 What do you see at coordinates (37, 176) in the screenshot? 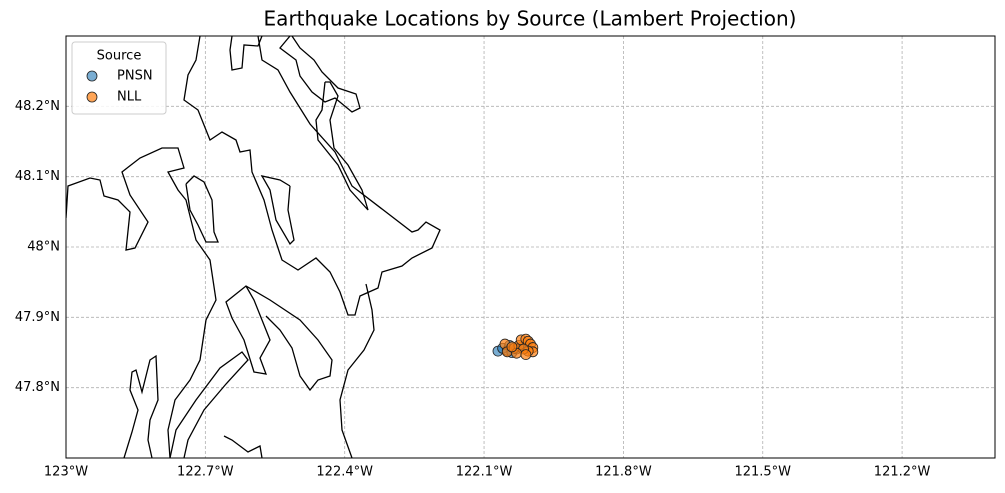
I see `y-tick-label: 48.1°N` at bounding box center [37, 176].